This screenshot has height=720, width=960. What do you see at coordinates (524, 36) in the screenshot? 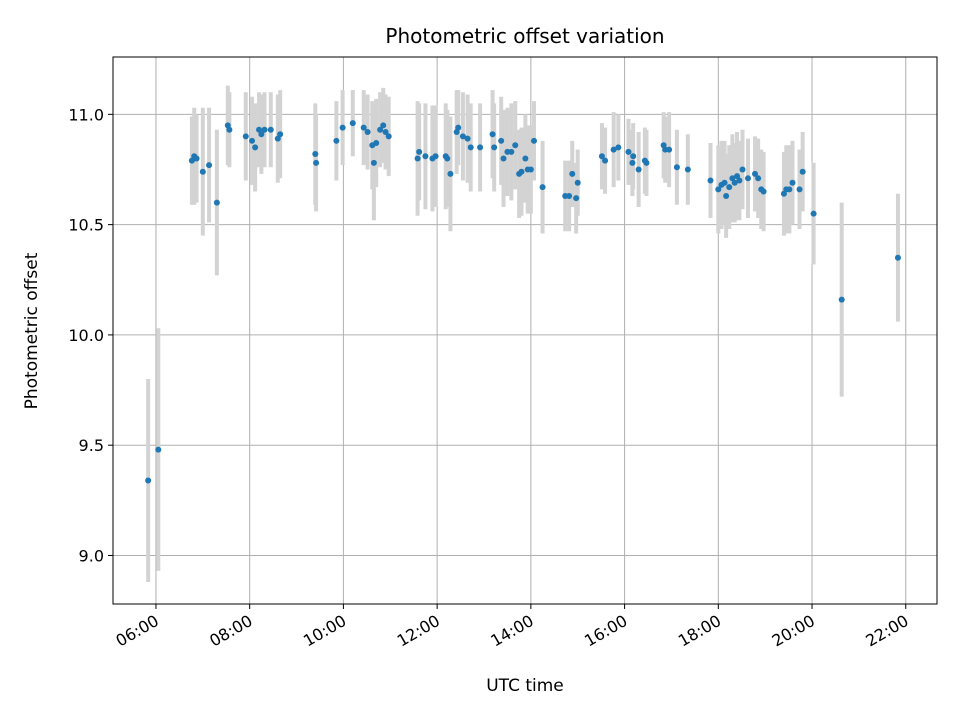
I see `chart-title: Photometric offset variation` at bounding box center [524, 36].